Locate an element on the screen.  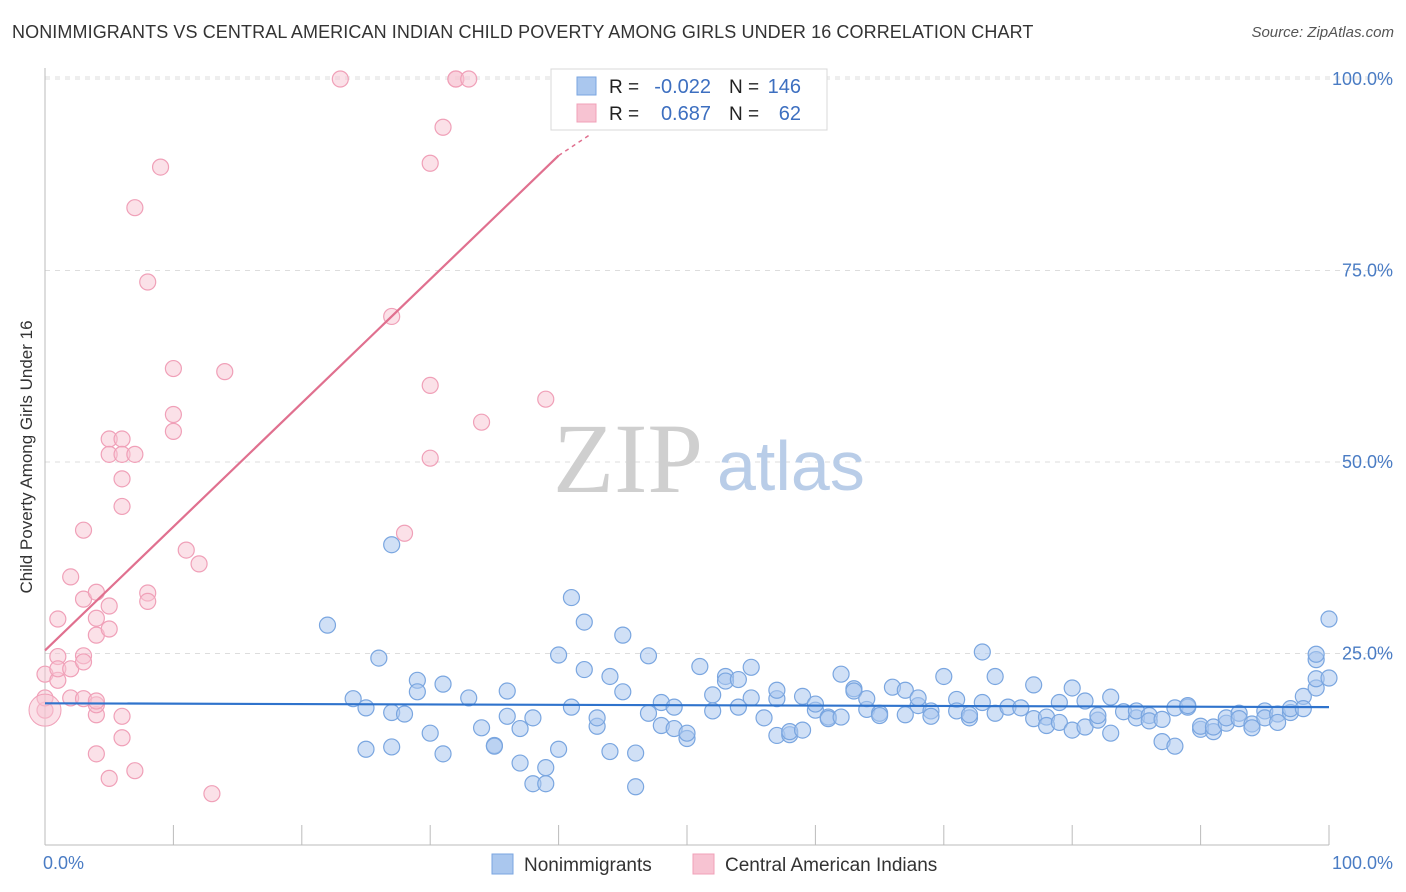
y-tick-label: 50.0% is located at coordinates (1367, 462).